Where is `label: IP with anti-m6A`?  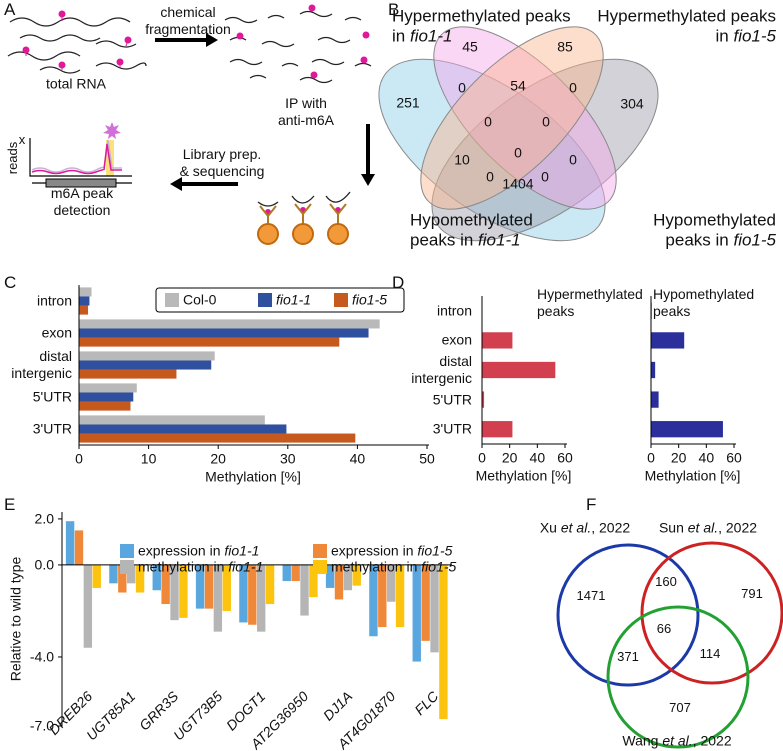 label: IP with anti-m6A is located at coordinates (306, 111).